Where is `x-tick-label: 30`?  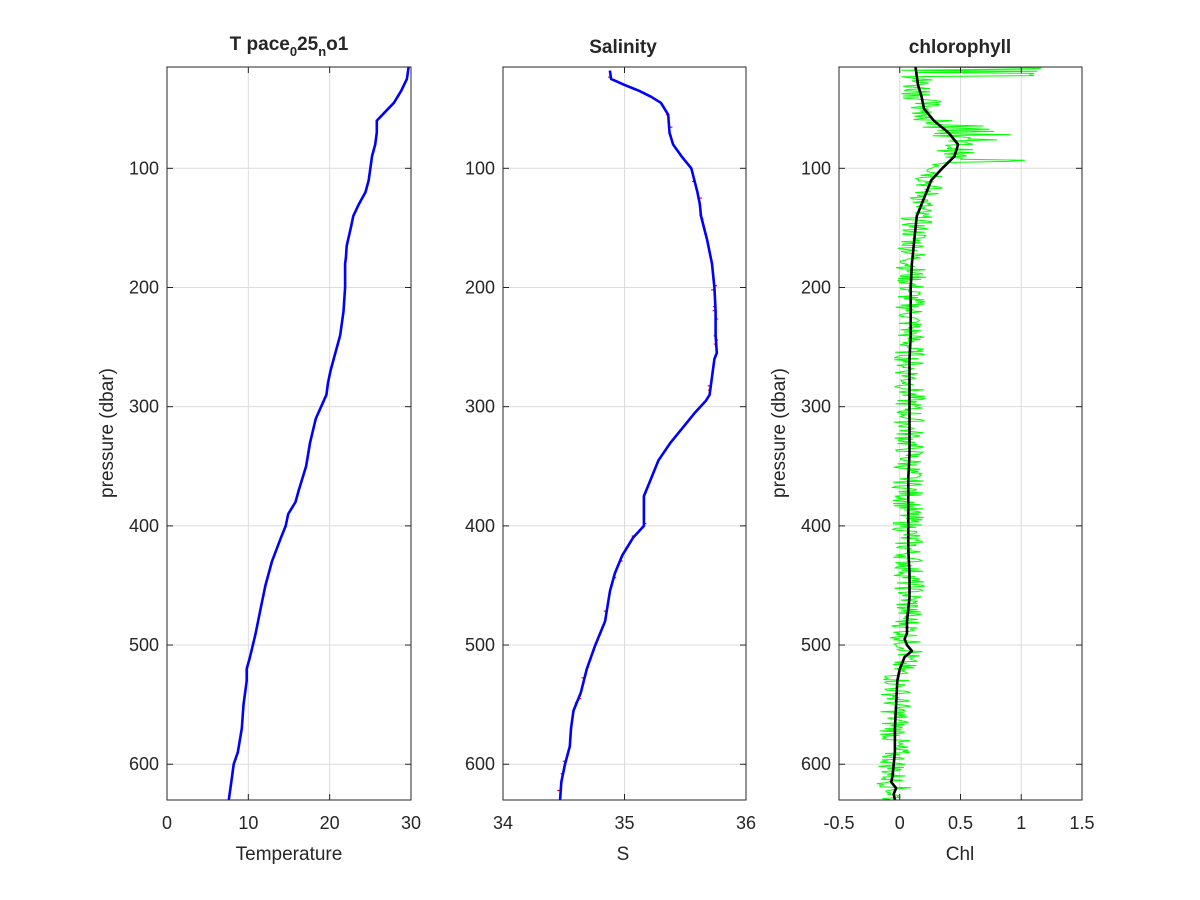 x-tick-label: 30 is located at coordinates (411, 823).